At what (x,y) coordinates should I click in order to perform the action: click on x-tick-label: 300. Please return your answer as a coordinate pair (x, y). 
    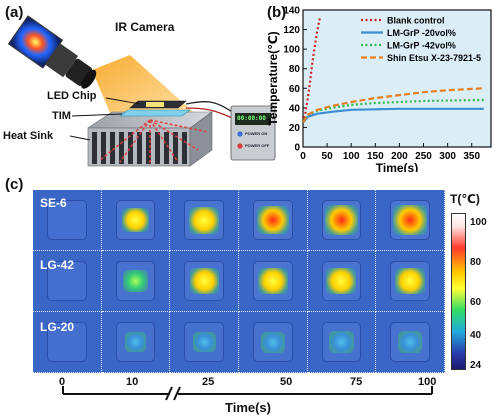
    Looking at the image, I should click on (447, 156).